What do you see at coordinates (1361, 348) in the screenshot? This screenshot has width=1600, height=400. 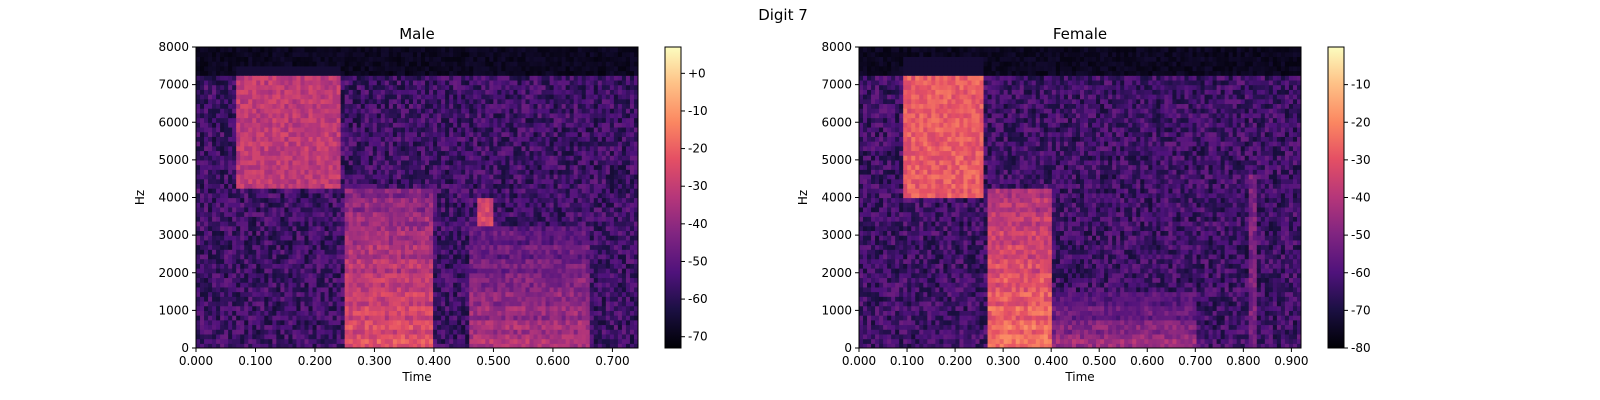 I see `colorbar-tick-label: -80` at bounding box center [1361, 348].